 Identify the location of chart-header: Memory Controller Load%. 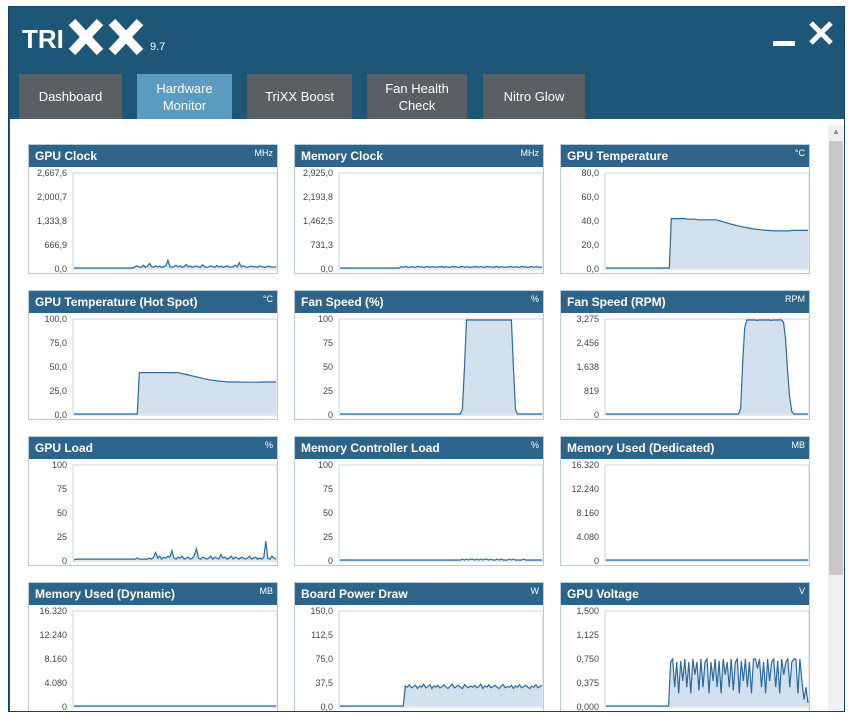
(419, 448).